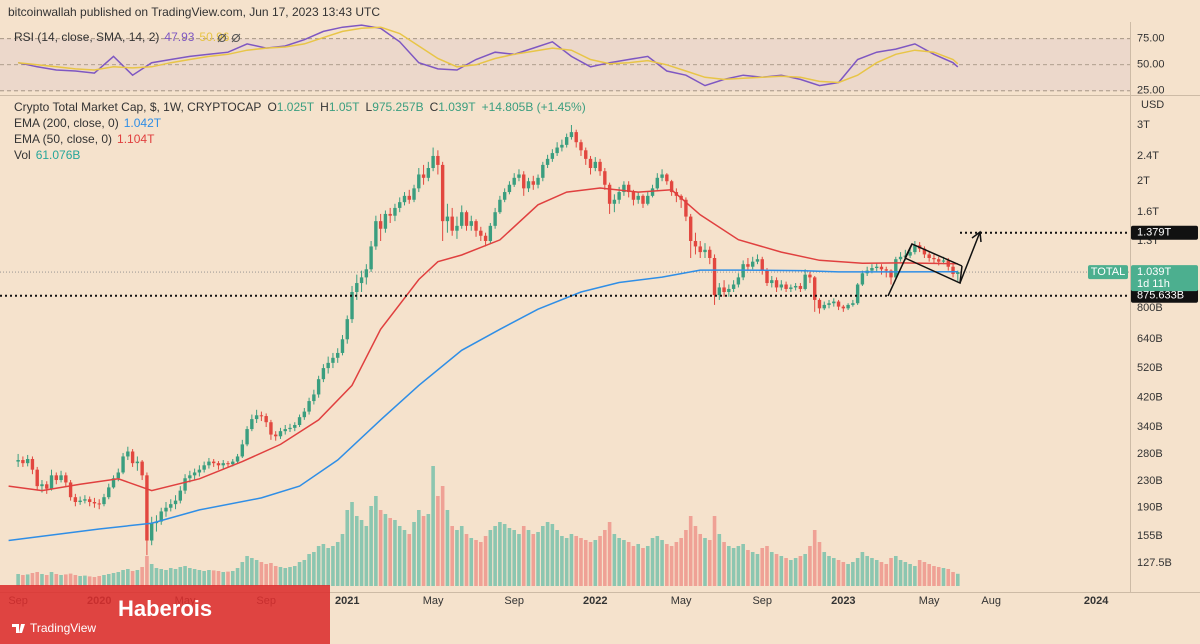  Describe the element at coordinates (976, 236) in the screenshot. I see `arrow-head` at that location.